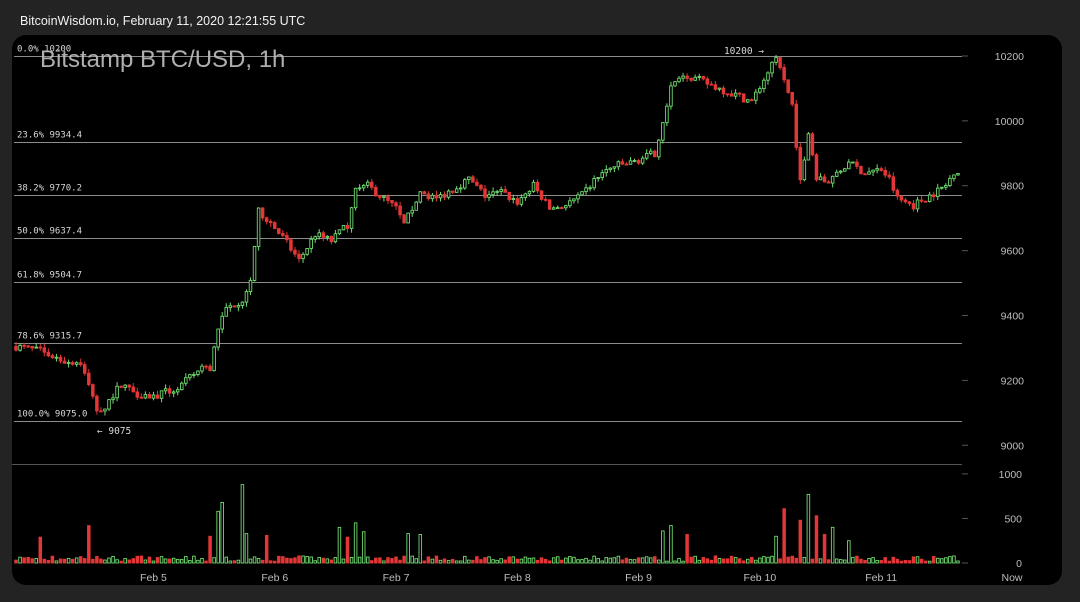  Describe the element at coordinates (274, 578) in the screenshot. I see `x-tick-label: Feb 6` at that location.